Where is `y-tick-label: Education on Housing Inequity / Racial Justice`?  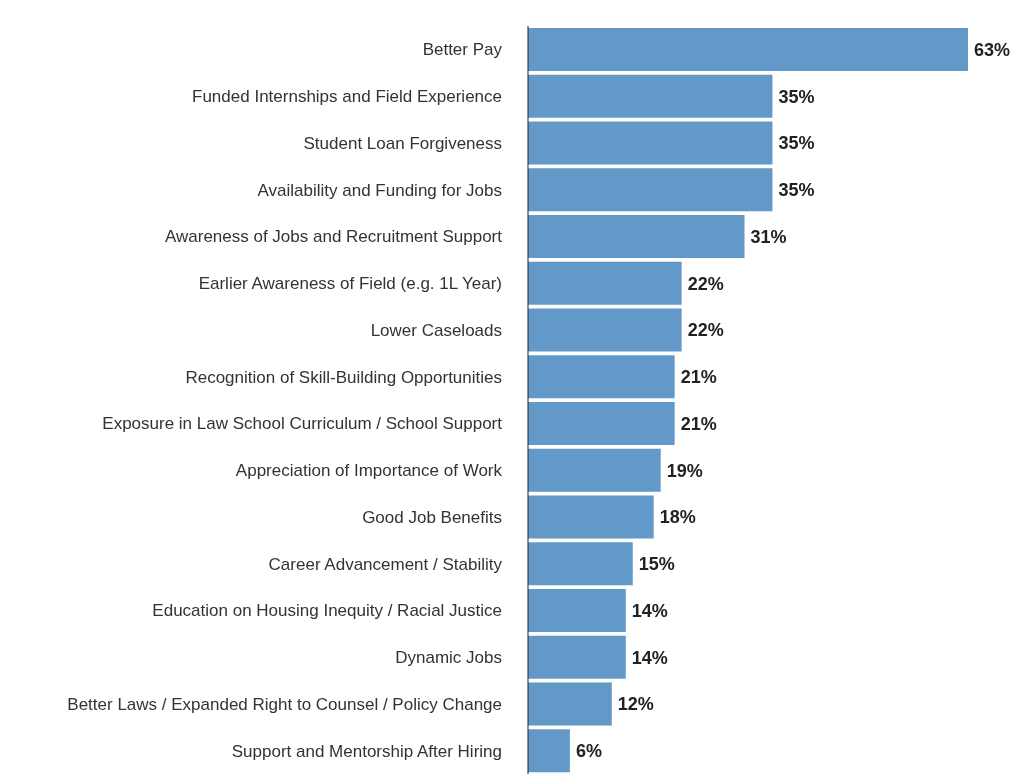
y-tick-label: Education on Housing Inequity / Racial Justice is located at coordinates (327, 611).